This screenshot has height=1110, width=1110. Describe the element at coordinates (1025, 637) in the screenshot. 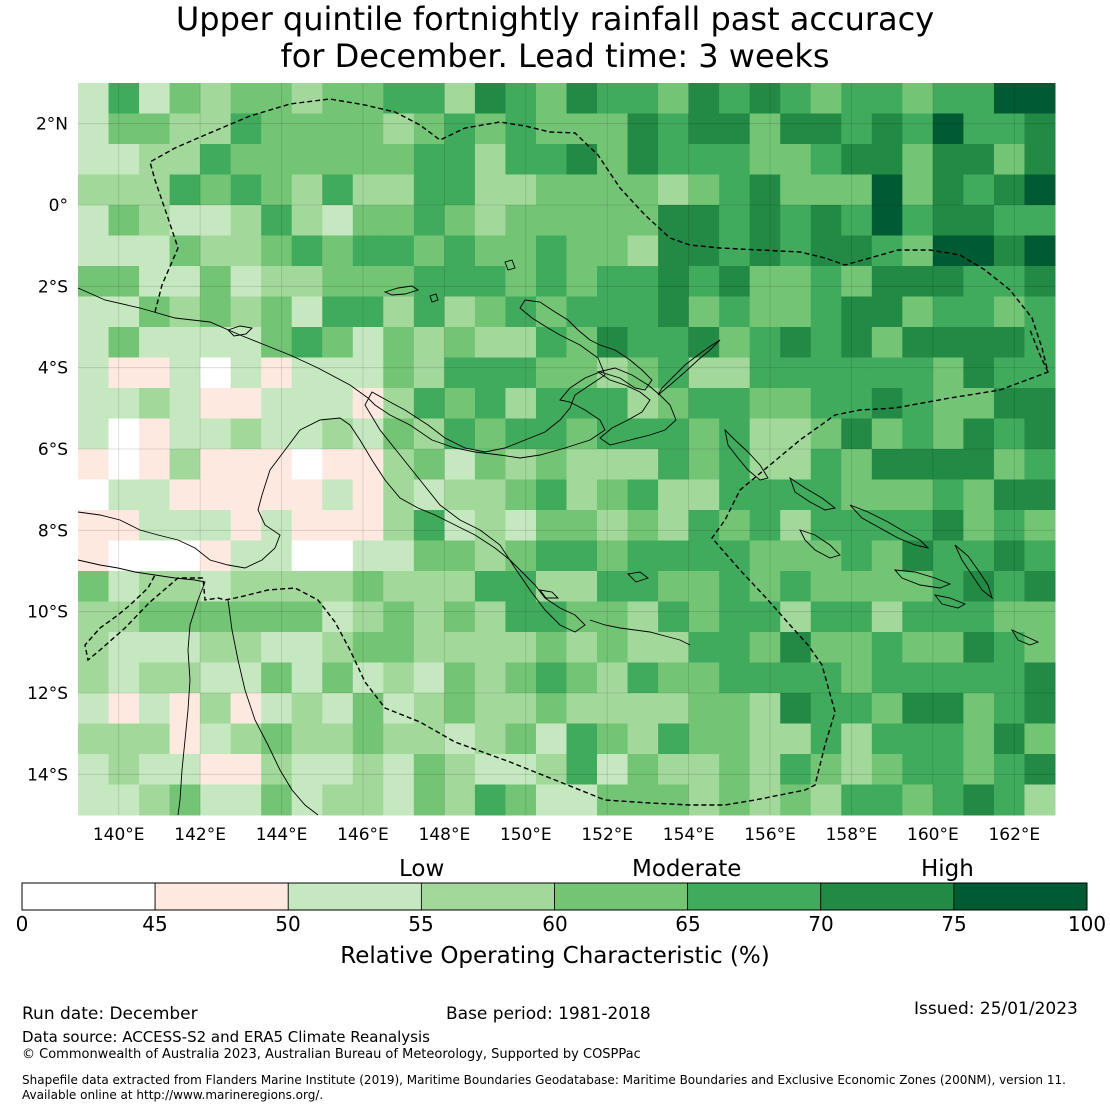

I see `coastline-rennell` at that location.